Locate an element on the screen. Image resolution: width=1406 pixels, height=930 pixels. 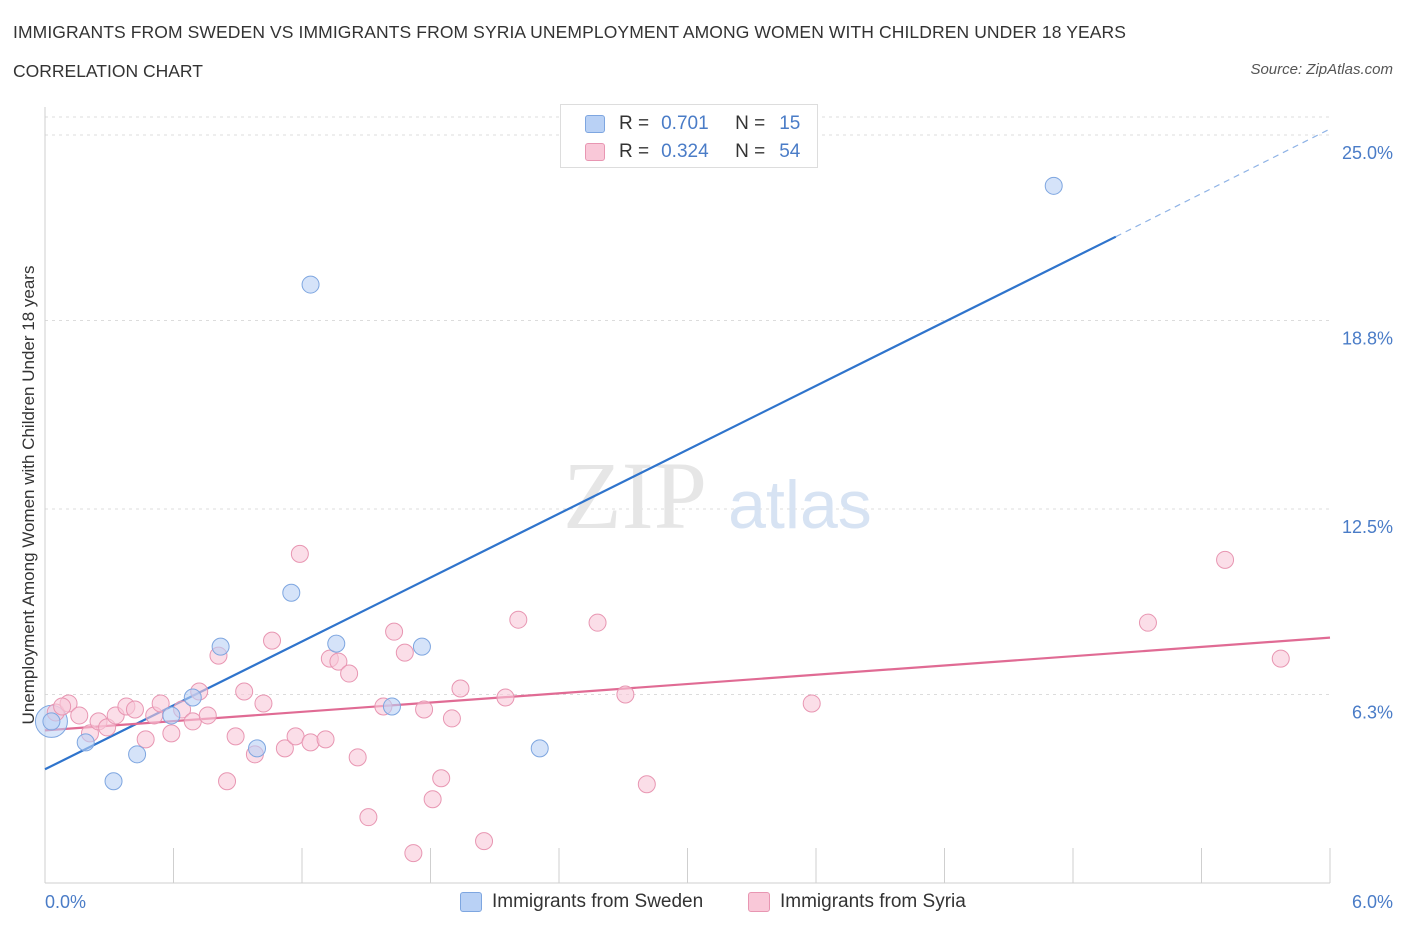
y-tick-label: 25.0% is located at coordinates (1367, 153).